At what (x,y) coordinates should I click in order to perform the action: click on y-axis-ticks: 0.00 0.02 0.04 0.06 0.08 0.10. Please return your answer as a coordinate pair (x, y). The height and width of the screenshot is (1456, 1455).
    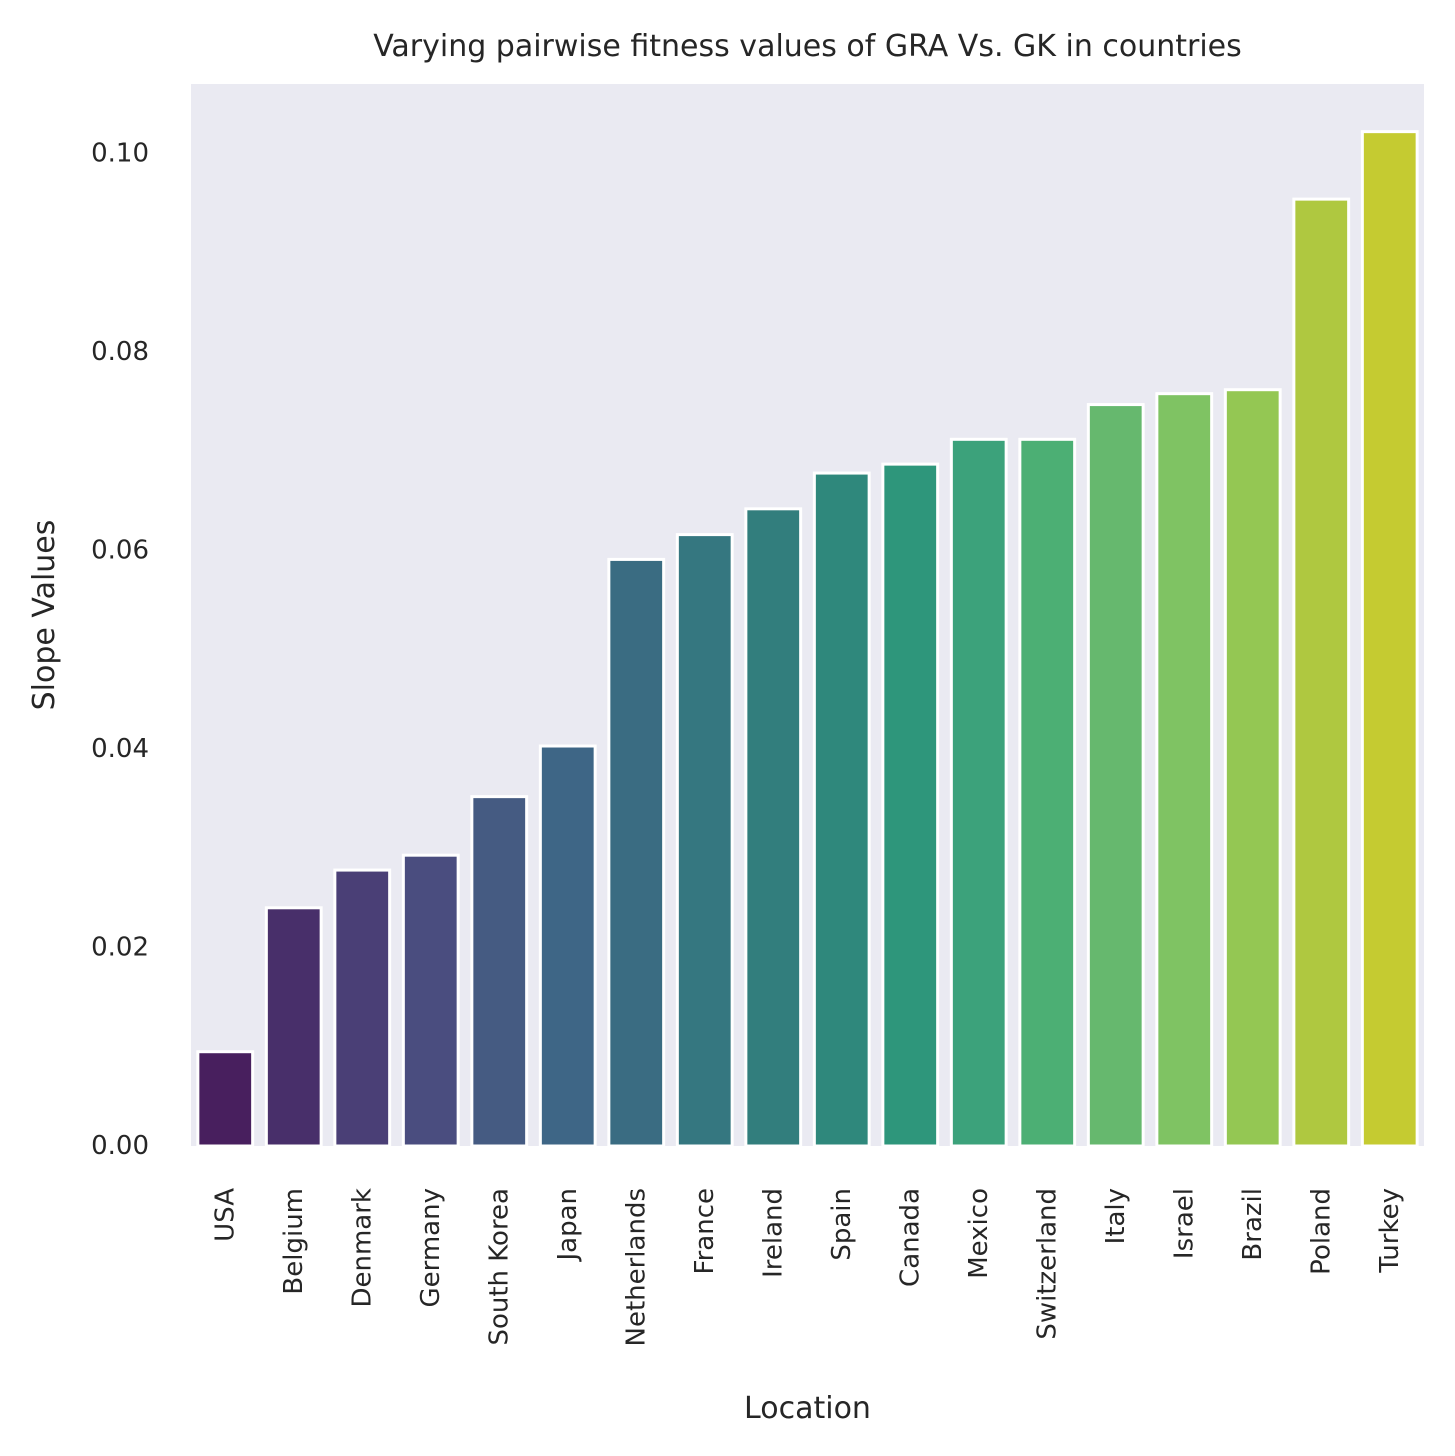
    Looking at the image, I should click on (120, 649).